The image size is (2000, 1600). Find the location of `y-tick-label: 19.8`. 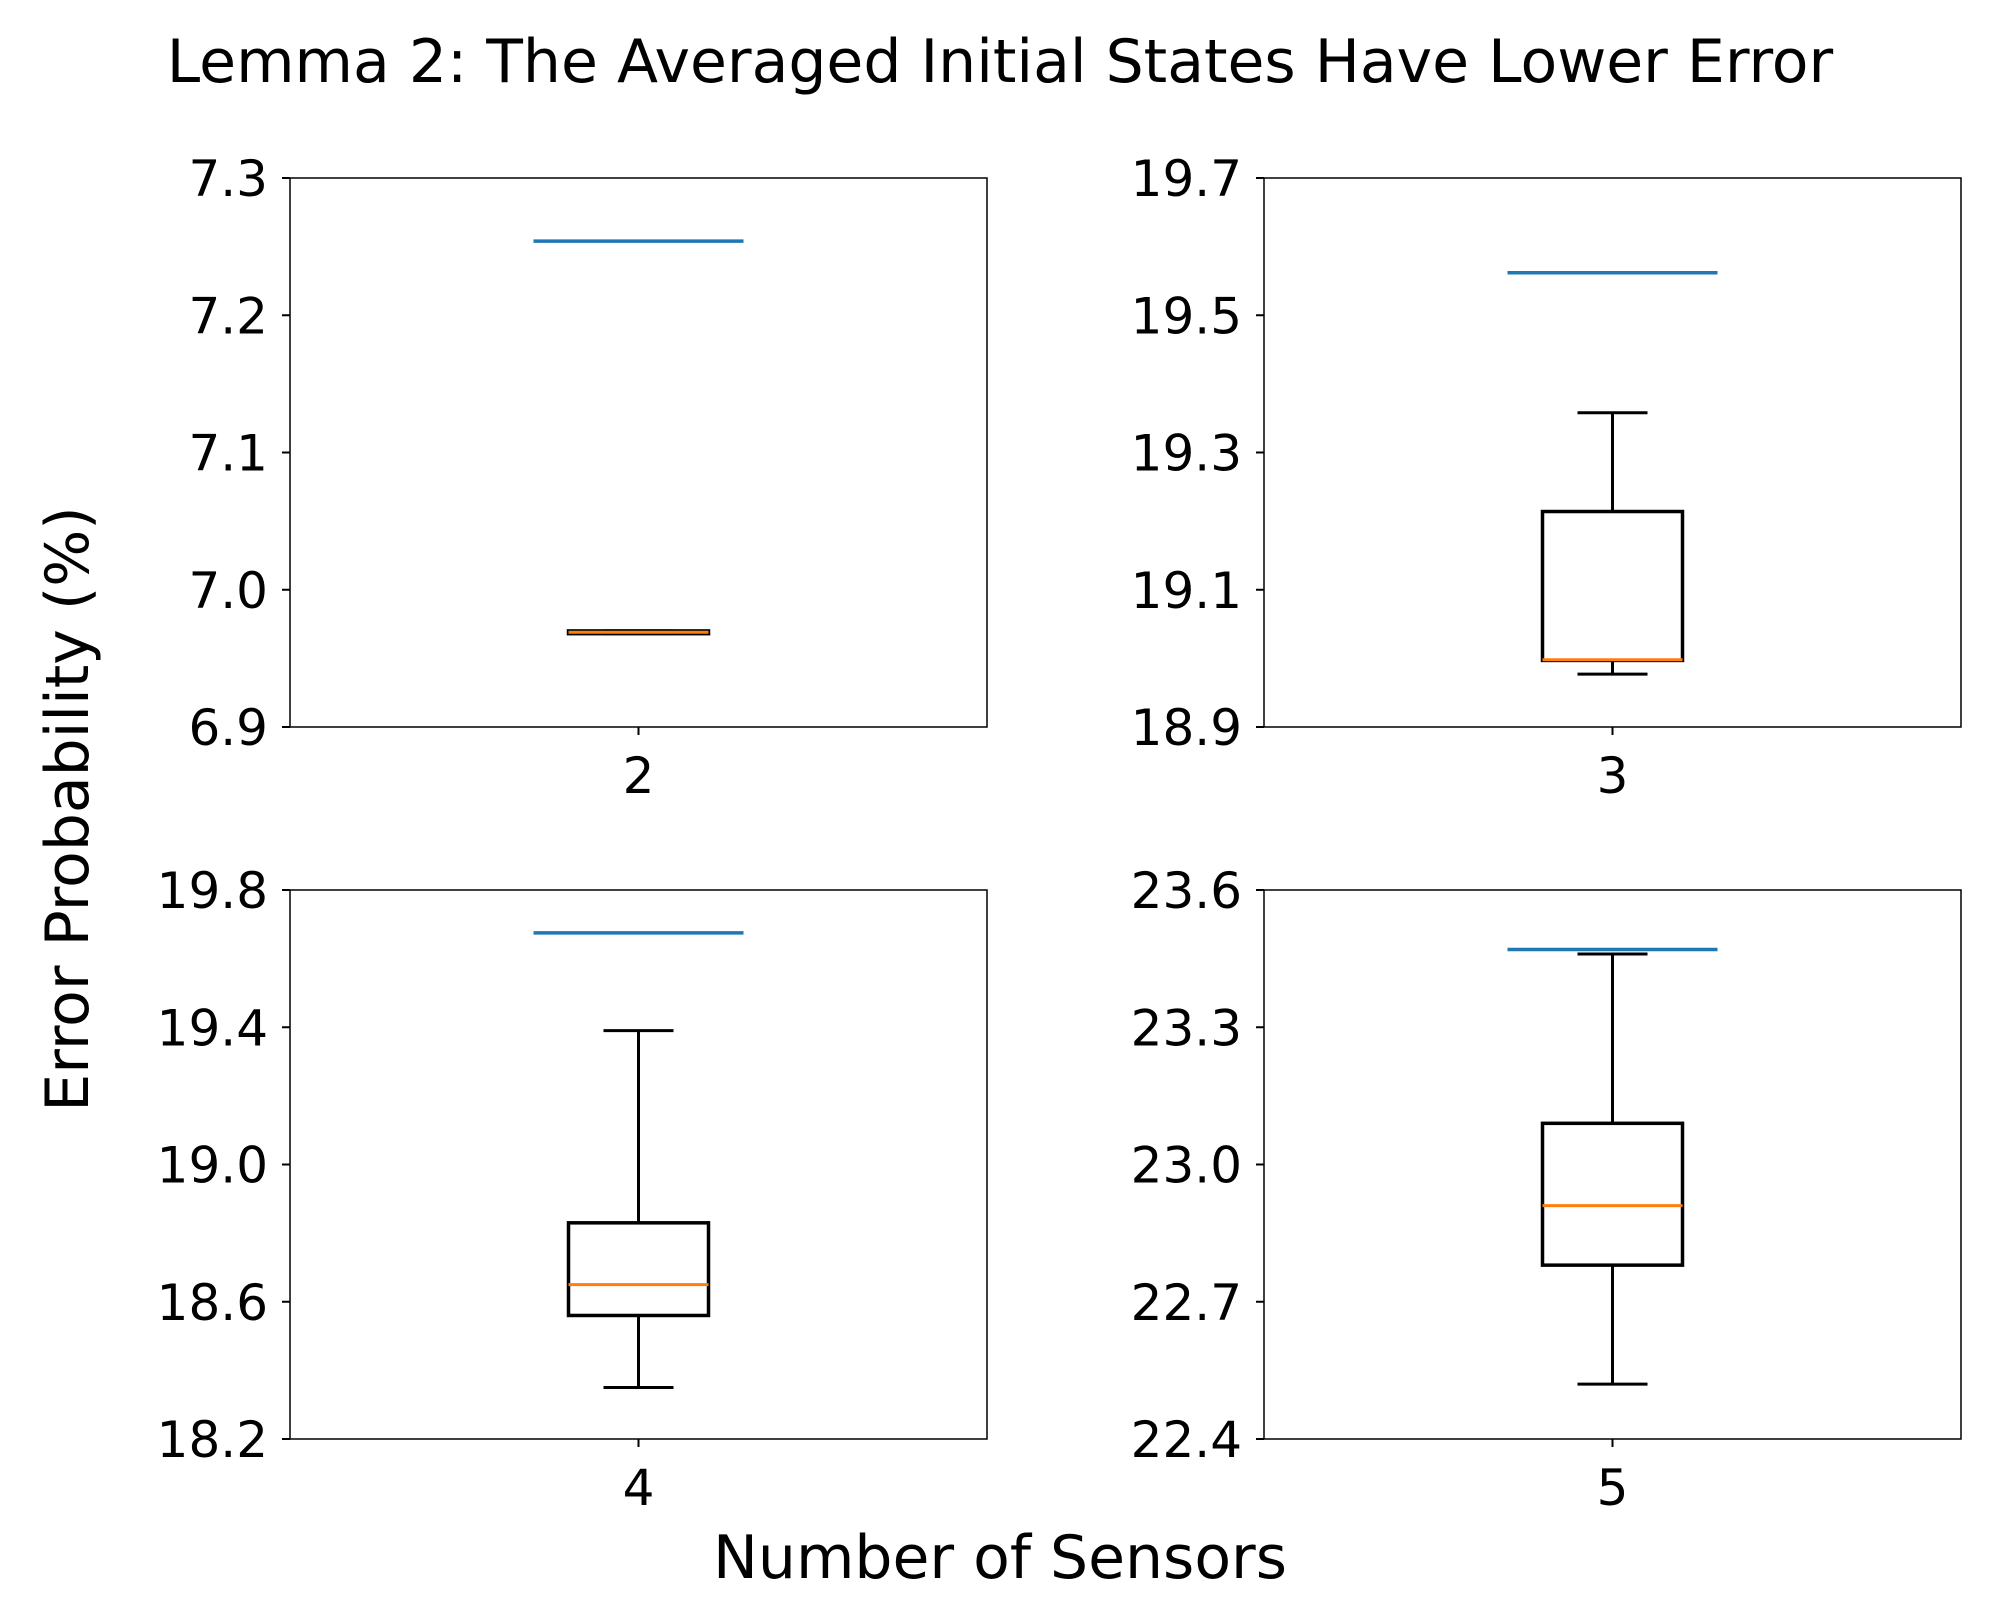

y-tick-label: 19.8 is located at coordinates (212, 891).